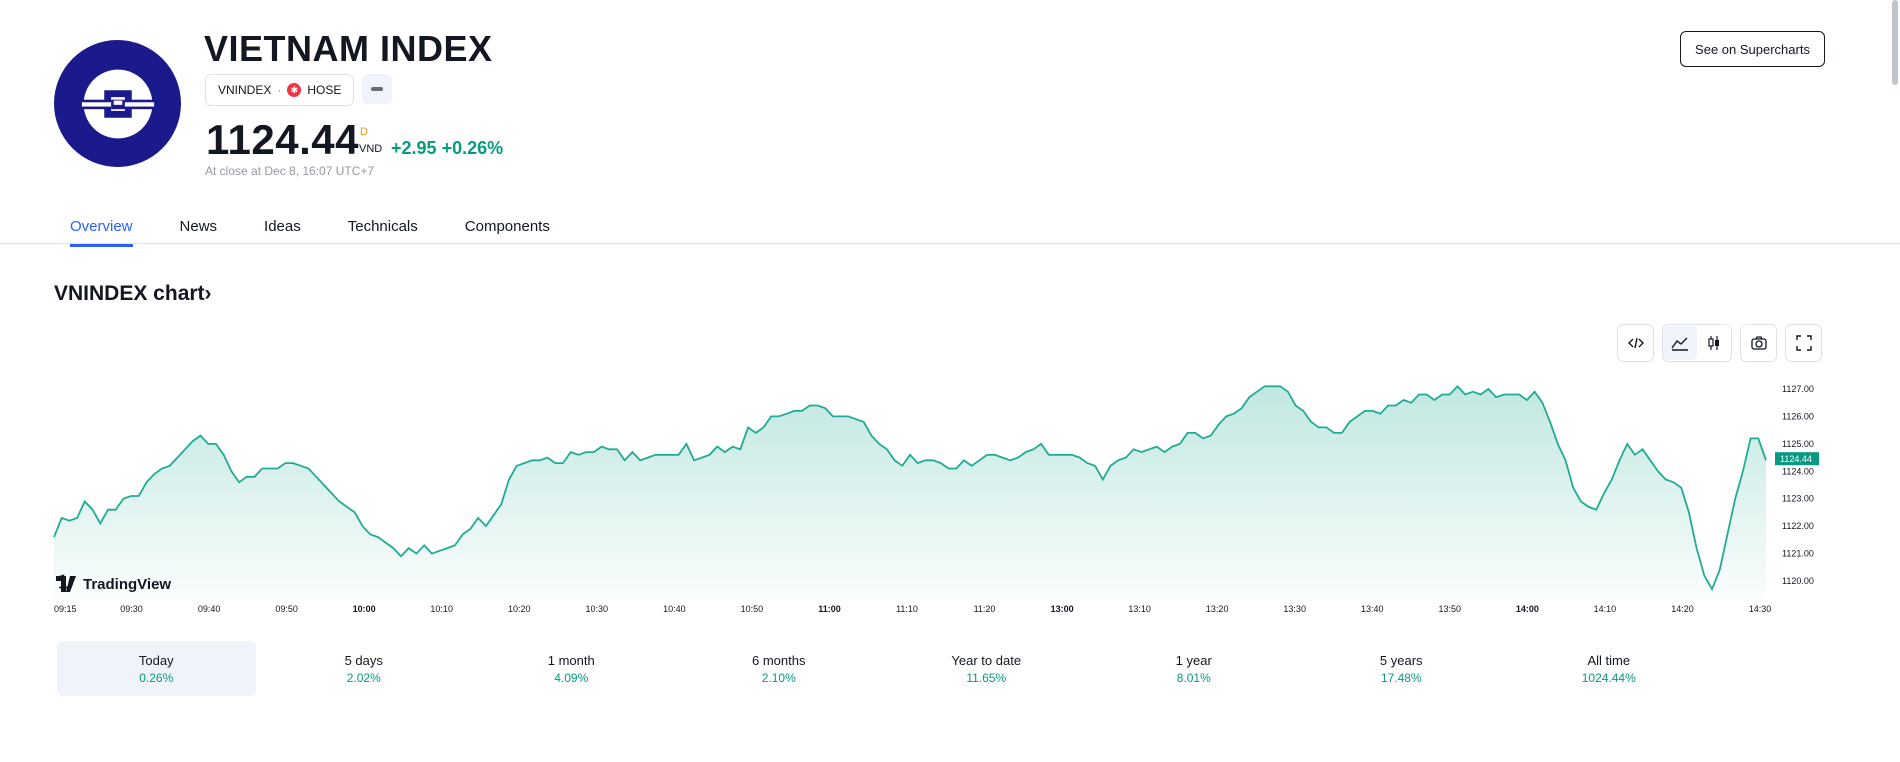 This screenshot has width=1900, height=762. I want to click on page-title: VIETNAM INDEX, so click(348, 48).